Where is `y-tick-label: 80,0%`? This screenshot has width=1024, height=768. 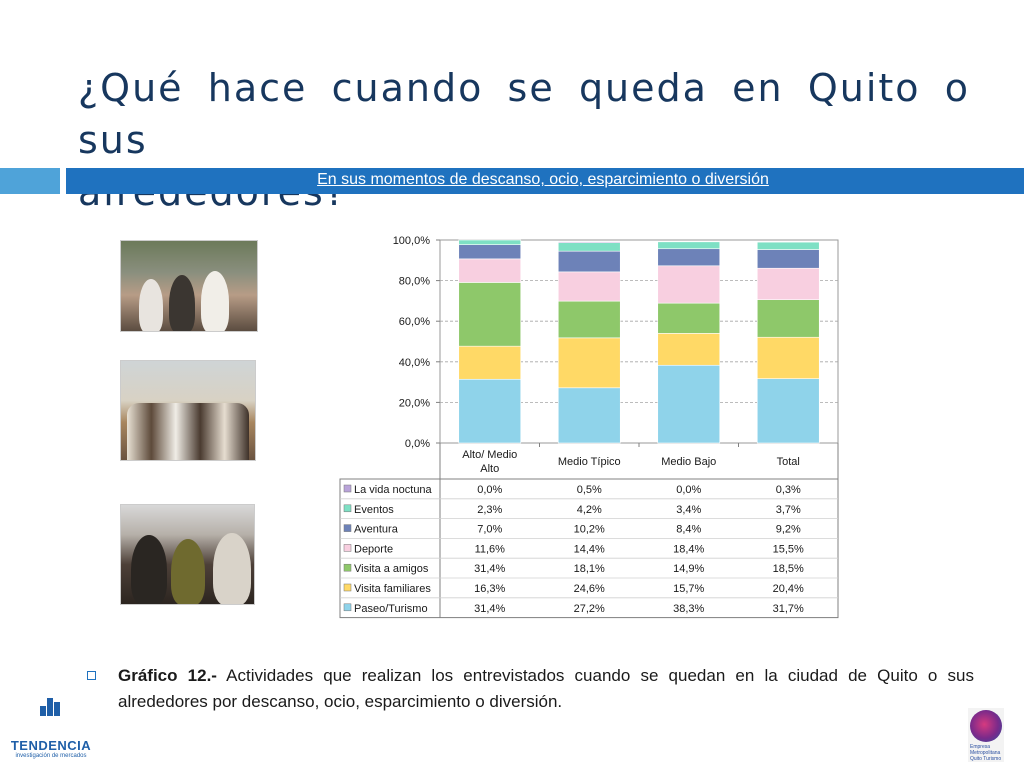 y-tick-label: 80,0% is located at coordinates (414, 282).